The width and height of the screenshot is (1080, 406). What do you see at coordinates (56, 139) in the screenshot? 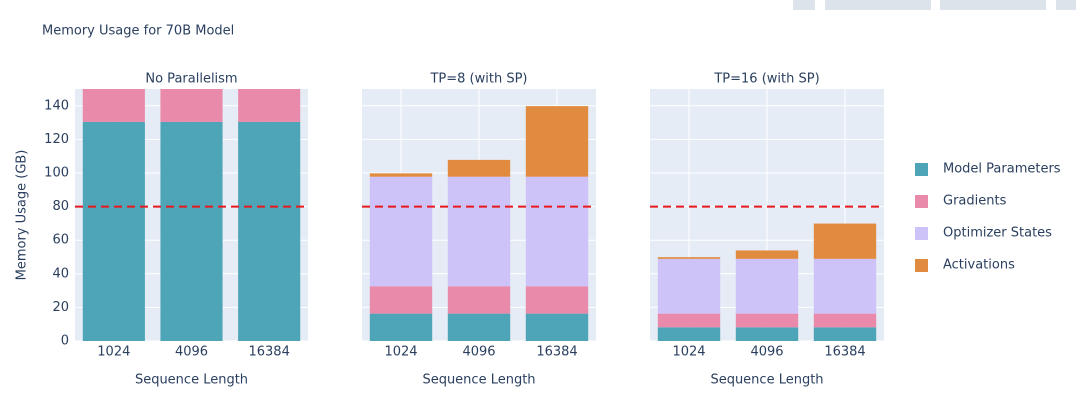
I see `y-tick-label: 120` at bounding box center [56, 139].